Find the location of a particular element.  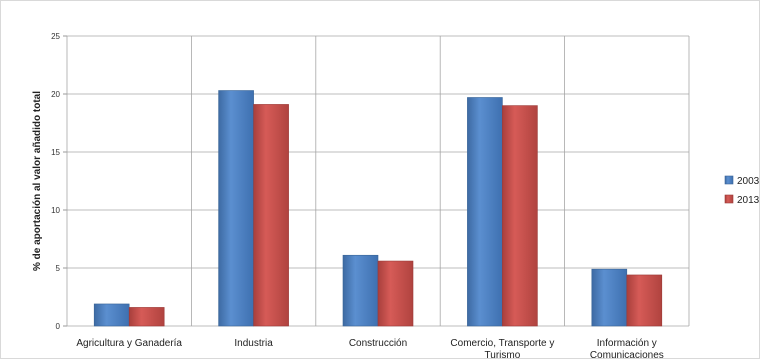

legend-label-2013: 2013 is located at coordinates (748, 200).